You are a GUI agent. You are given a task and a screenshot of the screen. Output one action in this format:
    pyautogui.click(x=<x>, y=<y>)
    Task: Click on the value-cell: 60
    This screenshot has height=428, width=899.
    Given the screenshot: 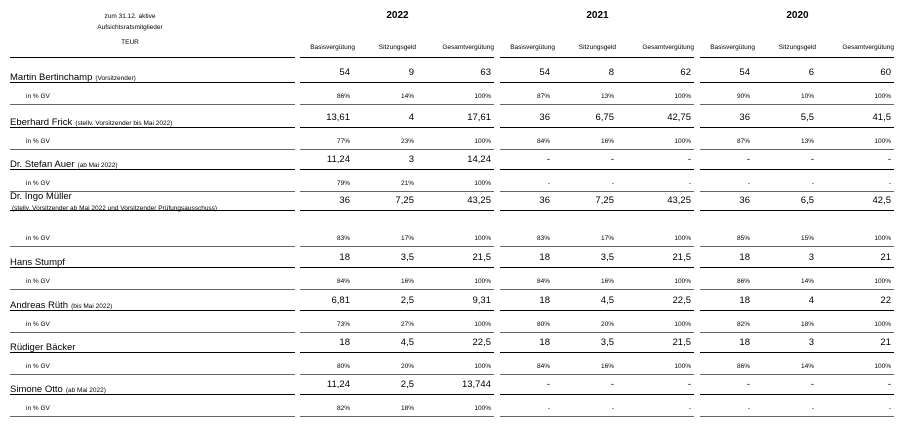 What is the action you would take?
    pyautogui.click(x=885, y=72)
    